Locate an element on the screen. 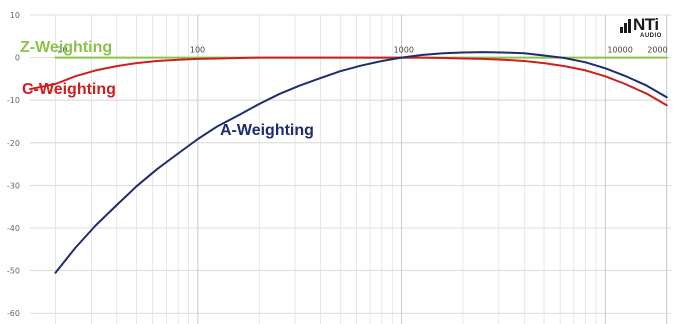 Image resolution: width=673 pixels, height=324 pixels. y-tick-label: -60 is located at coordinates (13, 313).